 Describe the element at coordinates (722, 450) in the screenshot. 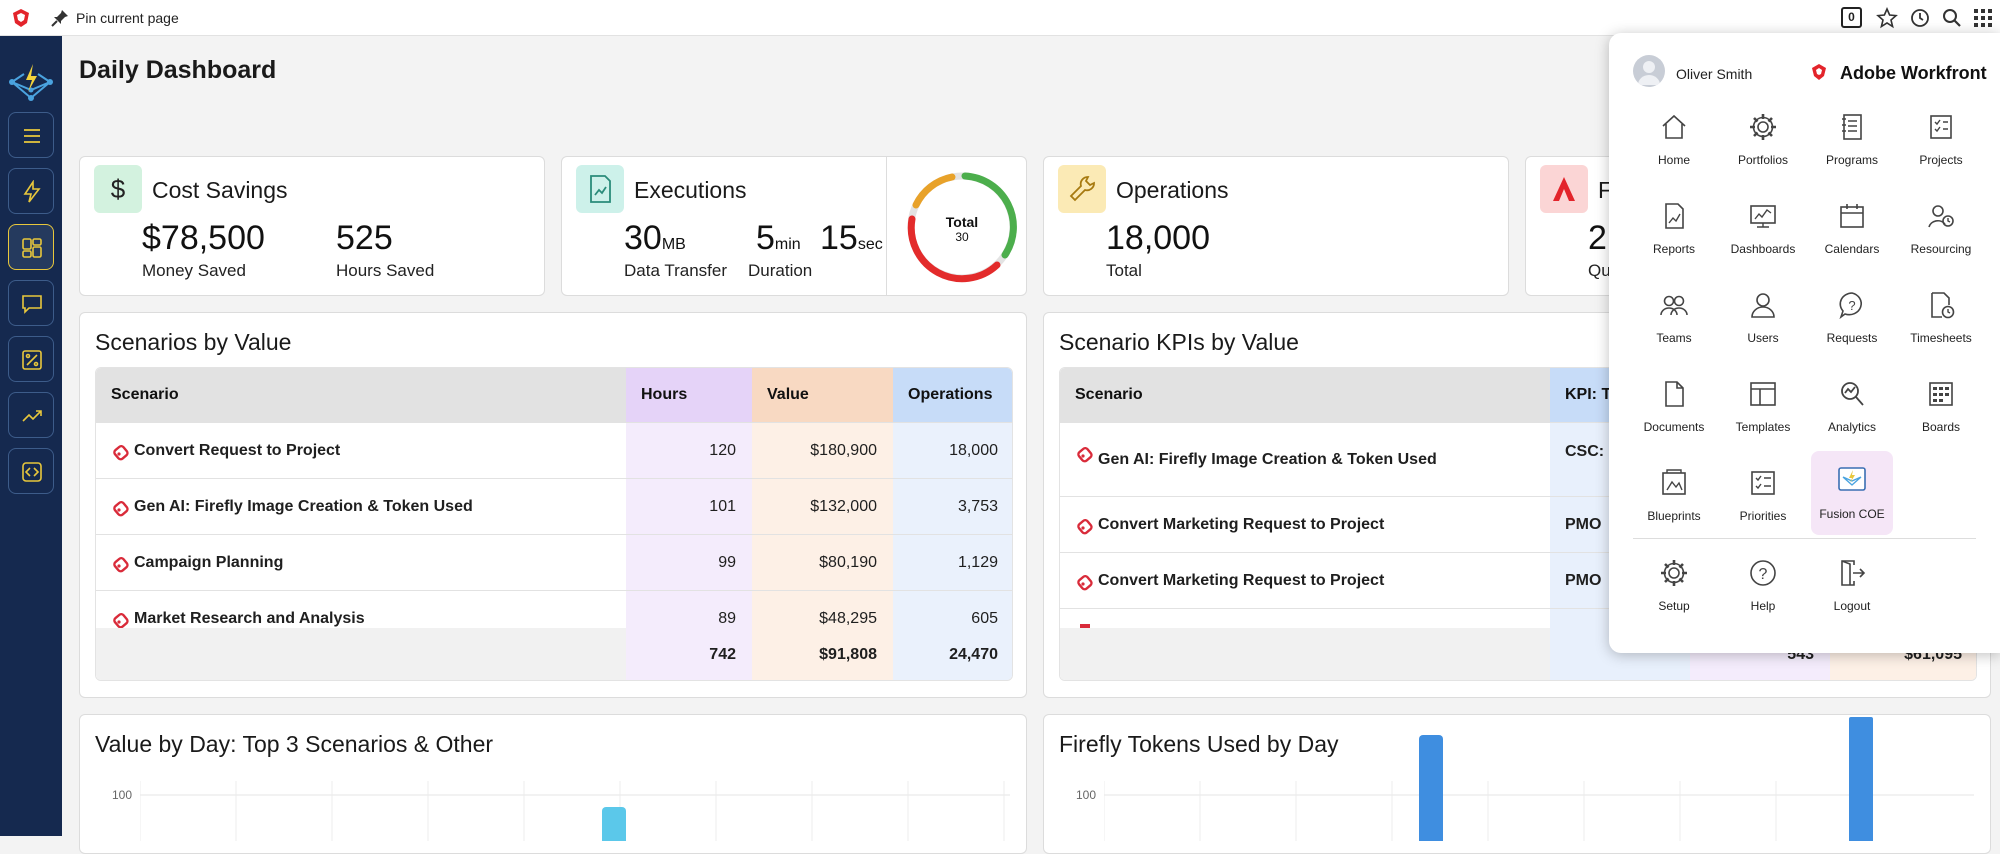

I see `scenario-hours: 120` at that location.